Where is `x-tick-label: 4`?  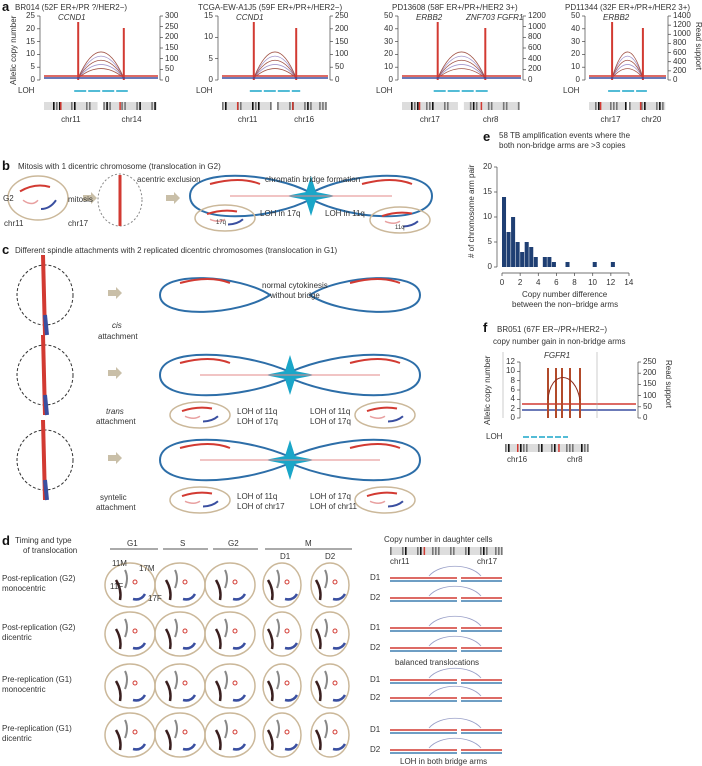
x-tick-label: 4 is located at coordinates (538, 282).